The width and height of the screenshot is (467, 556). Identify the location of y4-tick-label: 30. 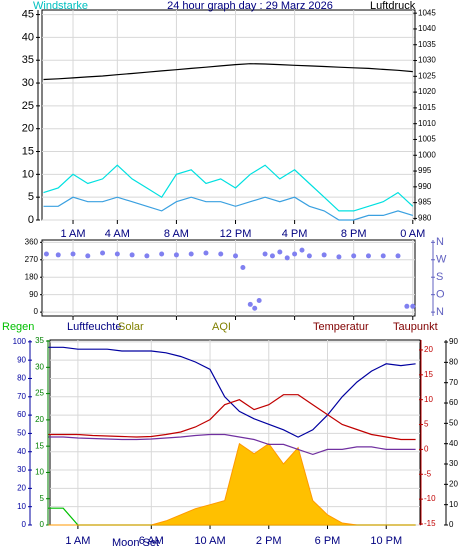
(453, 463).